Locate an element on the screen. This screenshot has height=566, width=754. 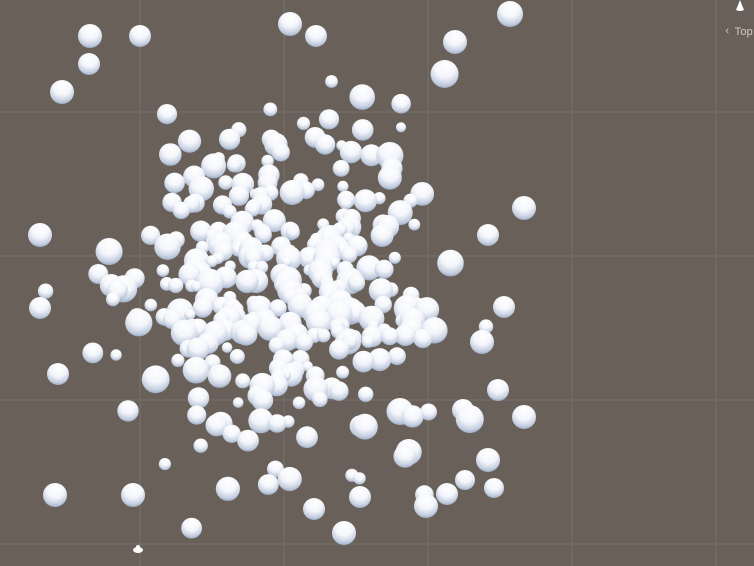
axis-cone-icon is located at coordinates (740, 6).